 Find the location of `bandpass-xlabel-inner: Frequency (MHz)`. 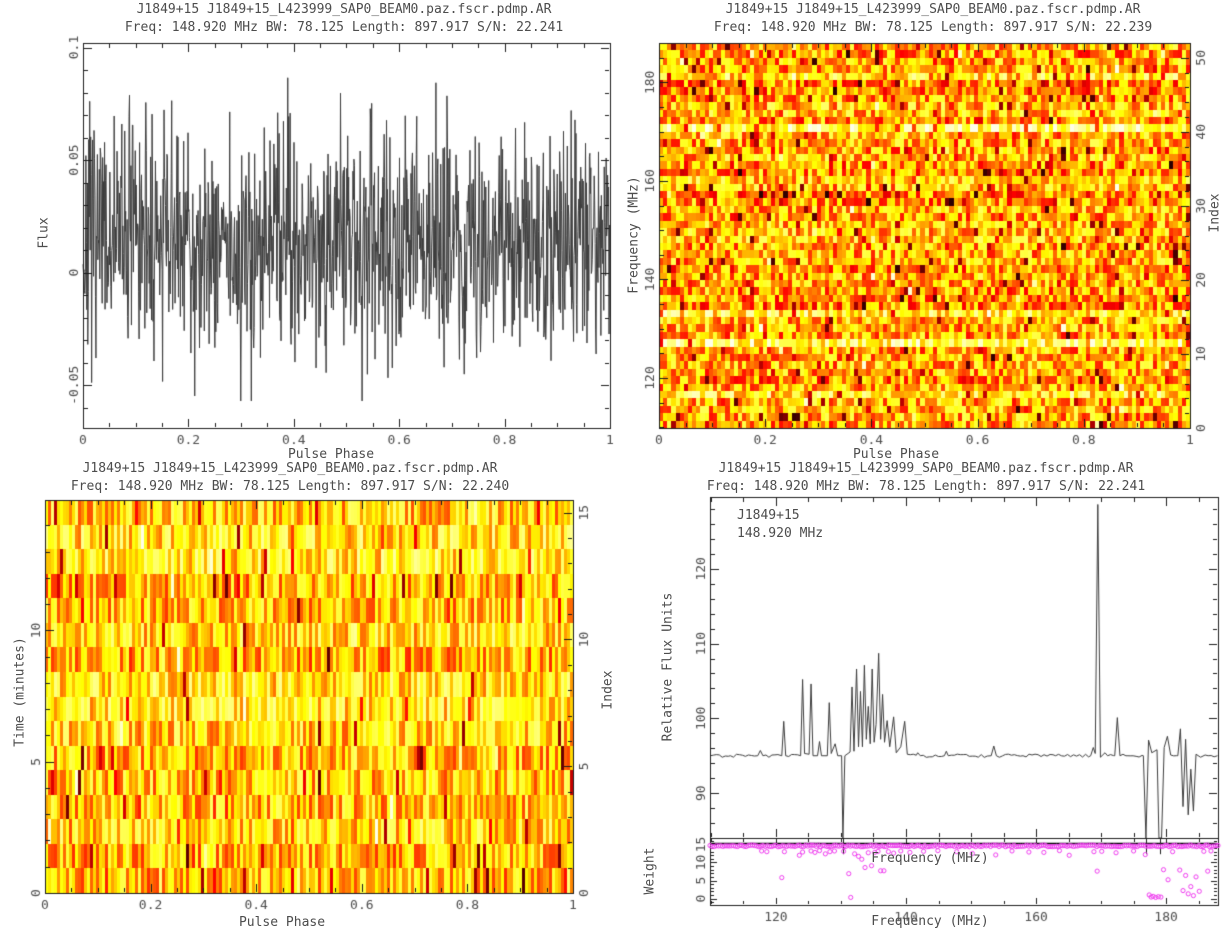

bandpass-xlabel-inner: Frequency (MHz) is located at coordinates (930, 858).